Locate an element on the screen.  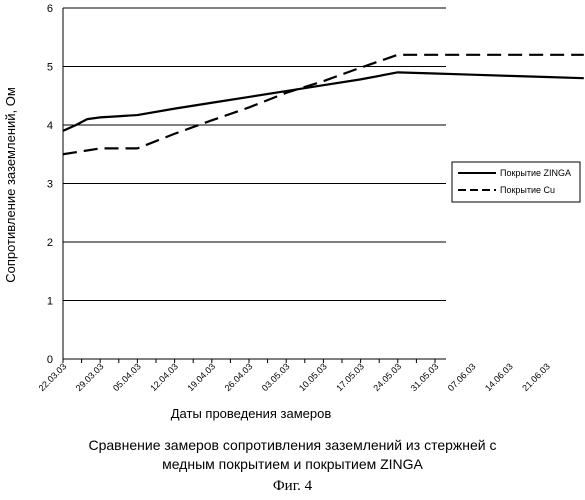
series-line-zinga is located at coordinates (323, 101).